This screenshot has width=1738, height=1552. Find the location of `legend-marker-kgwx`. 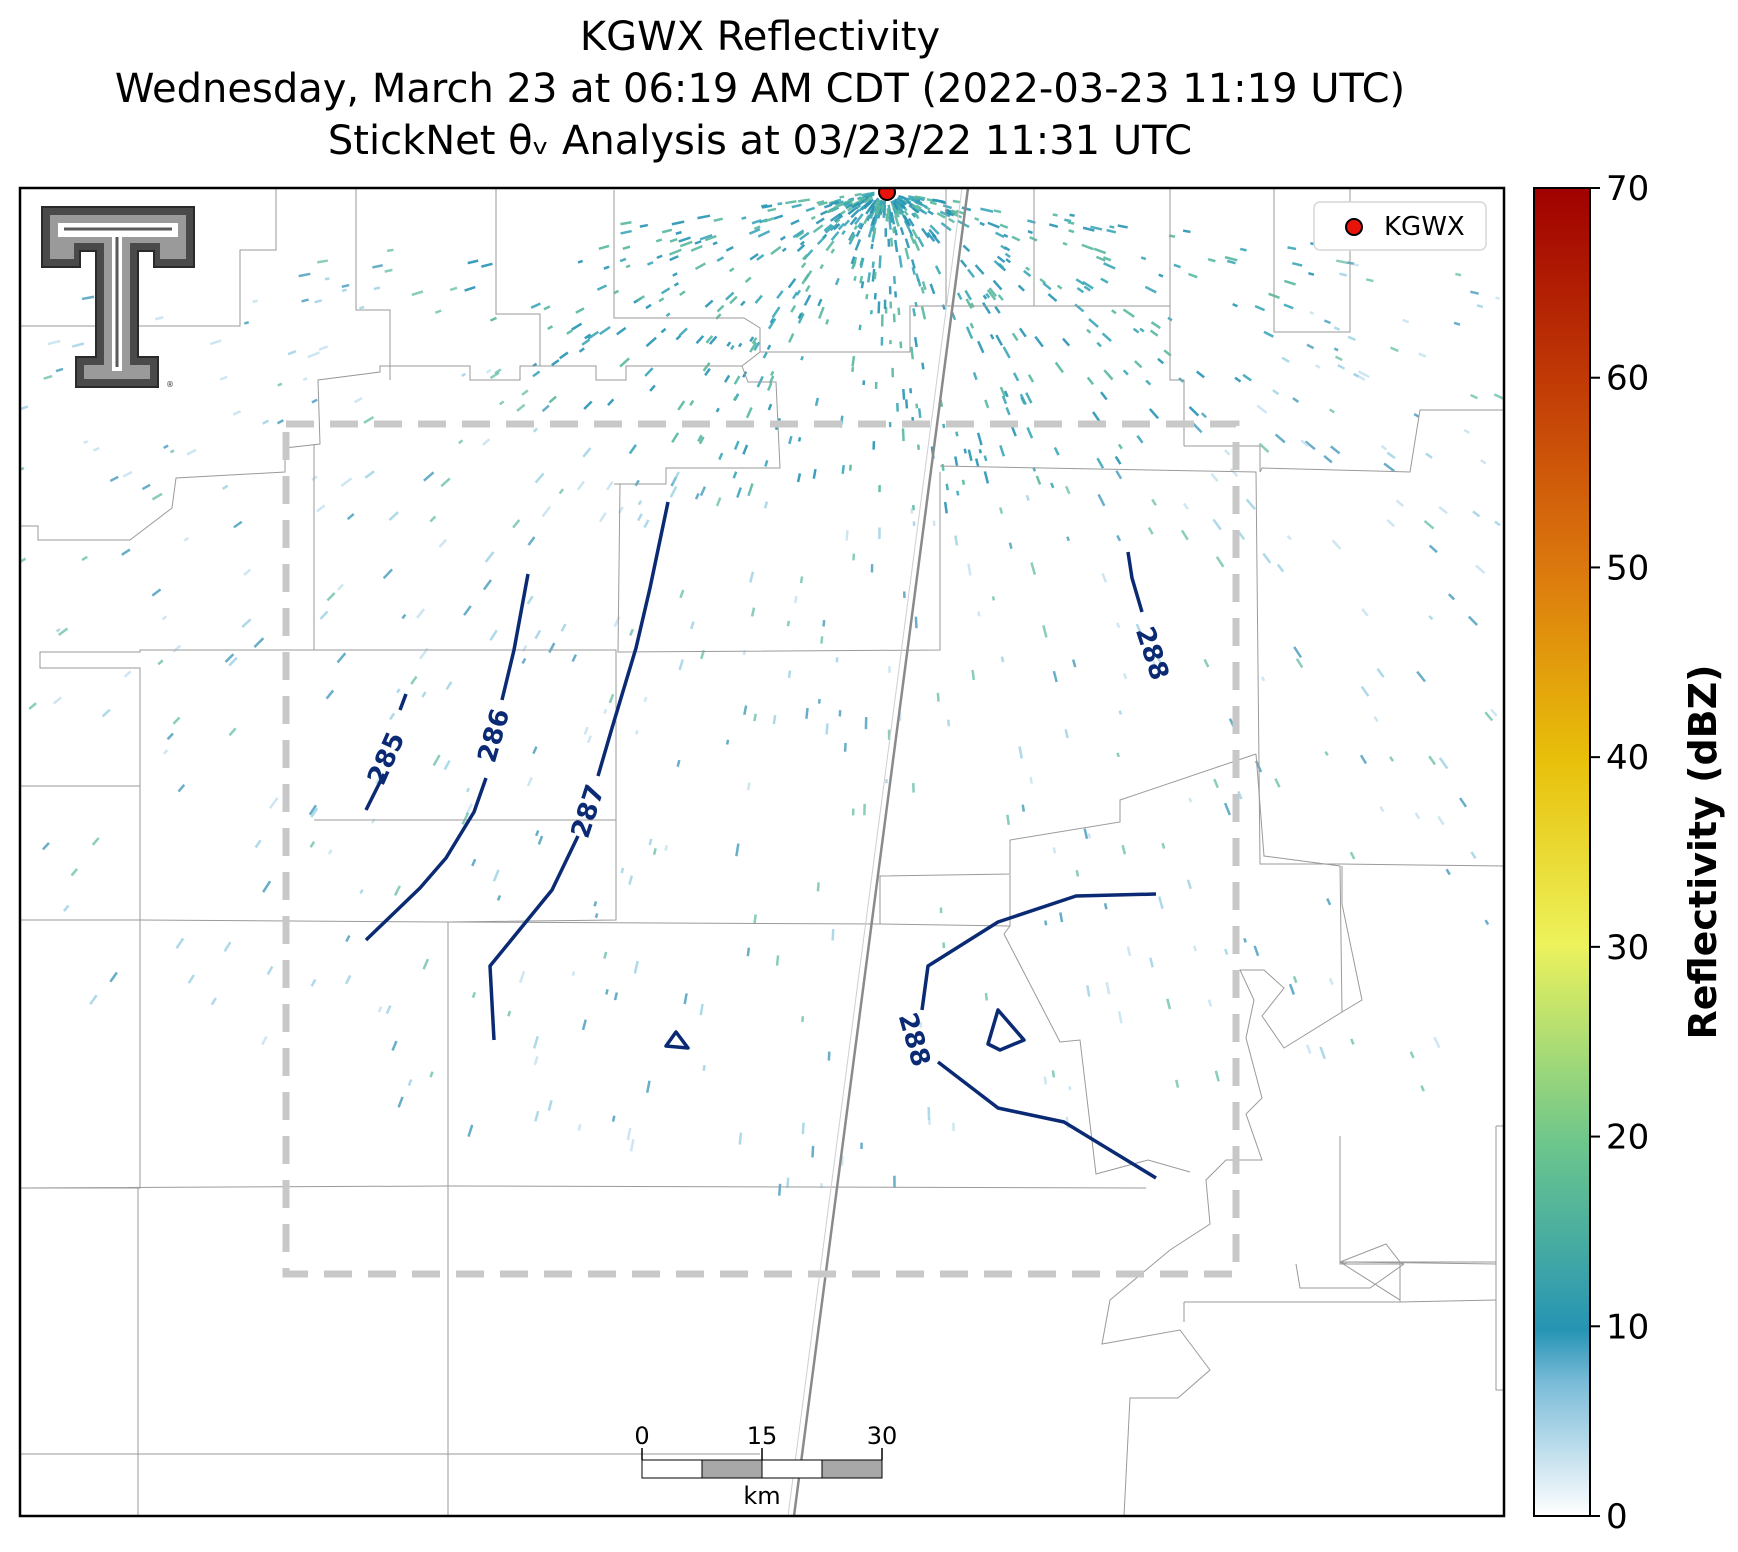

legend-marker-kgwx is located at coordinates (1354, 227).